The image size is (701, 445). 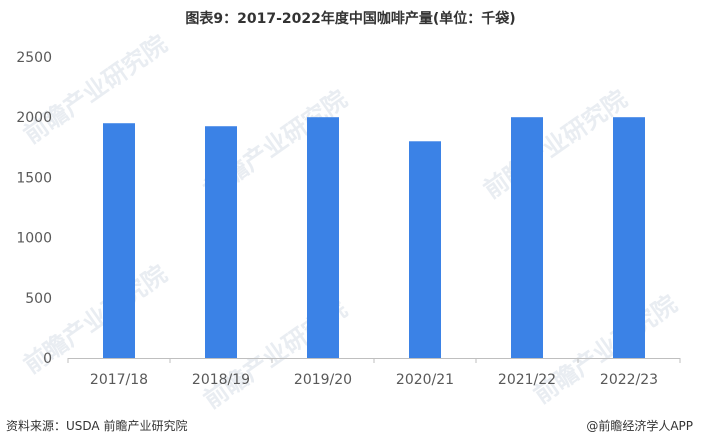 What do you see at coordinates (34, 239) in the screenshot?
I see `y-tick-label: 1000` at bounding box center [34, 239].